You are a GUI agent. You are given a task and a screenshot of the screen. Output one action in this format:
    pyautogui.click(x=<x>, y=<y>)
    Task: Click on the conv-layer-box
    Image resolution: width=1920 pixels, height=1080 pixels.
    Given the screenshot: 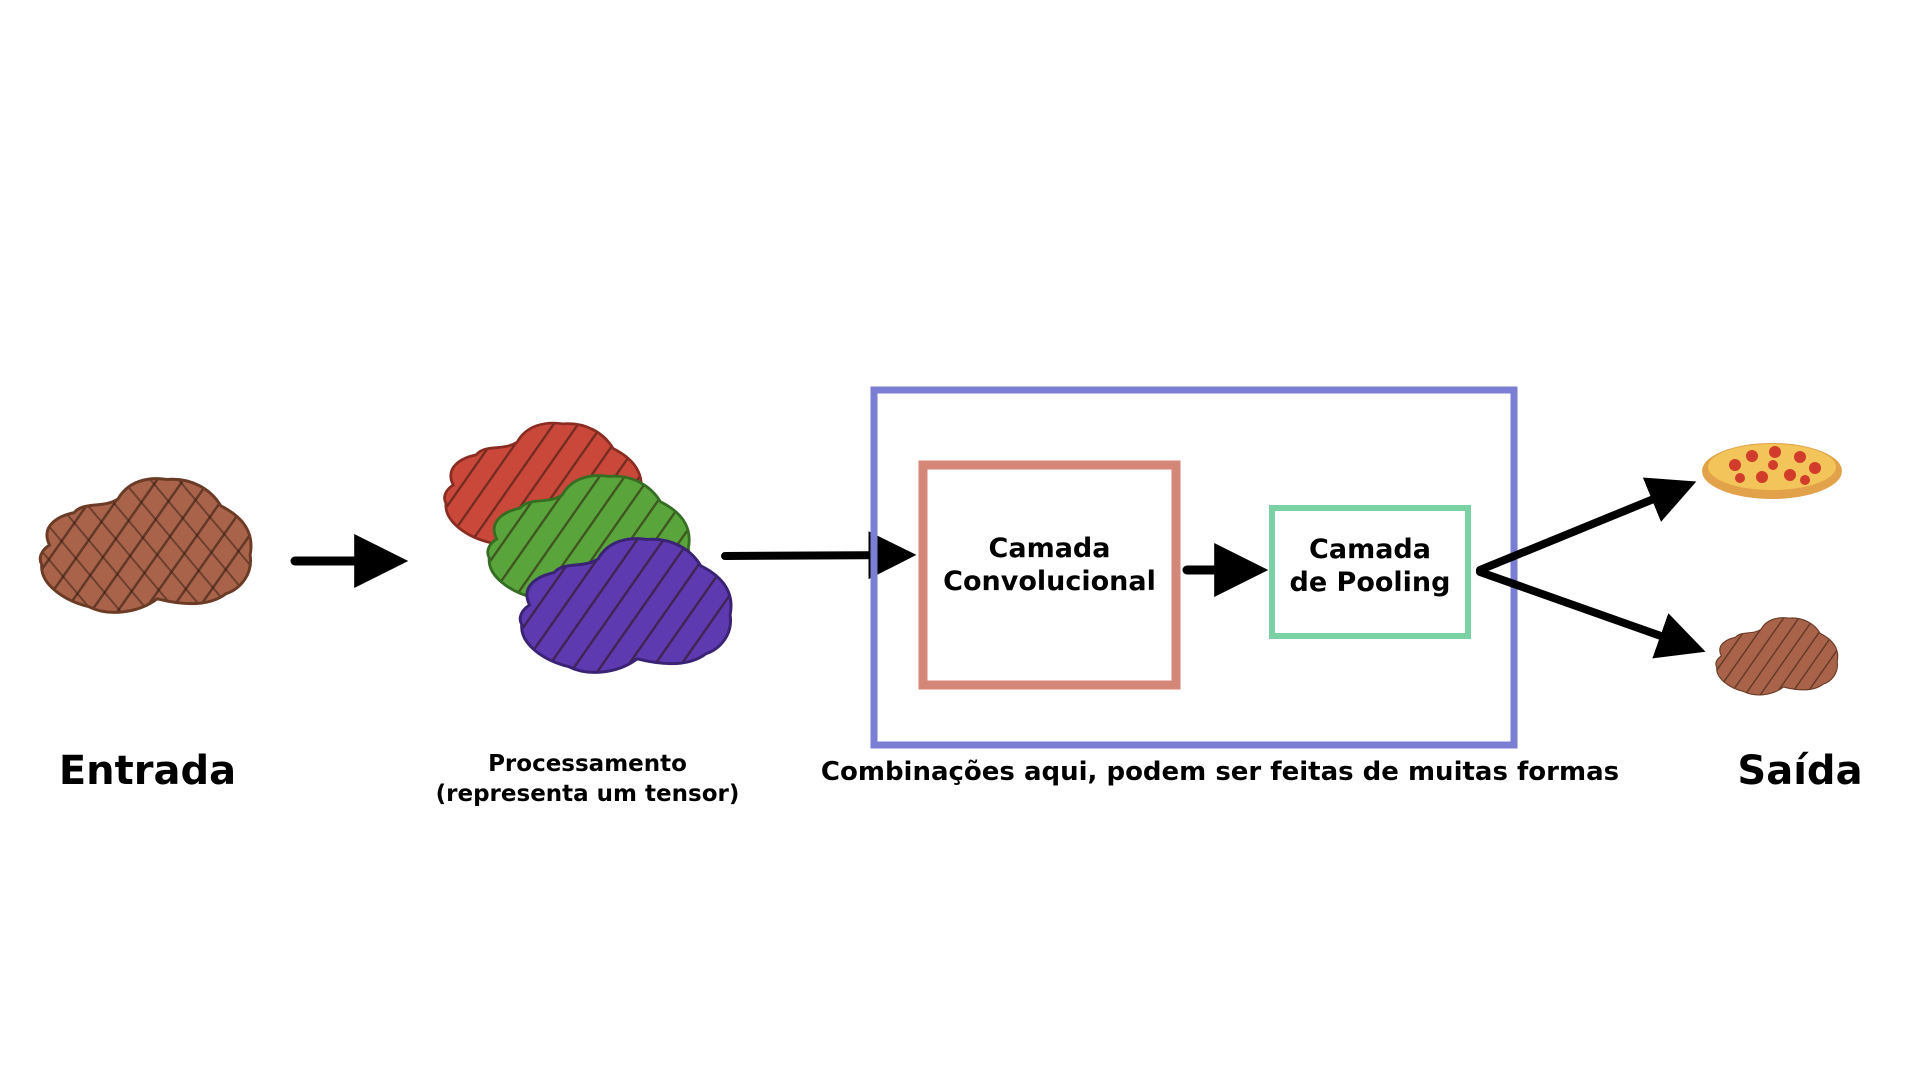 What is the action you would take?
    pyautogui.click(x=1049, y=575)
    